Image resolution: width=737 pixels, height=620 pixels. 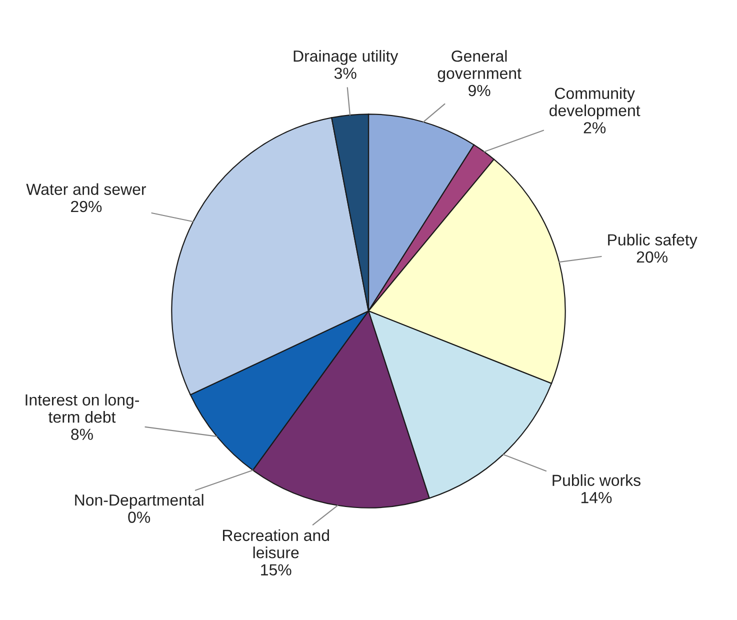 What do you see at coordinates (596, 498) in the screenshot?
I see `data-label: 14%` at bounding box center [596, 498].